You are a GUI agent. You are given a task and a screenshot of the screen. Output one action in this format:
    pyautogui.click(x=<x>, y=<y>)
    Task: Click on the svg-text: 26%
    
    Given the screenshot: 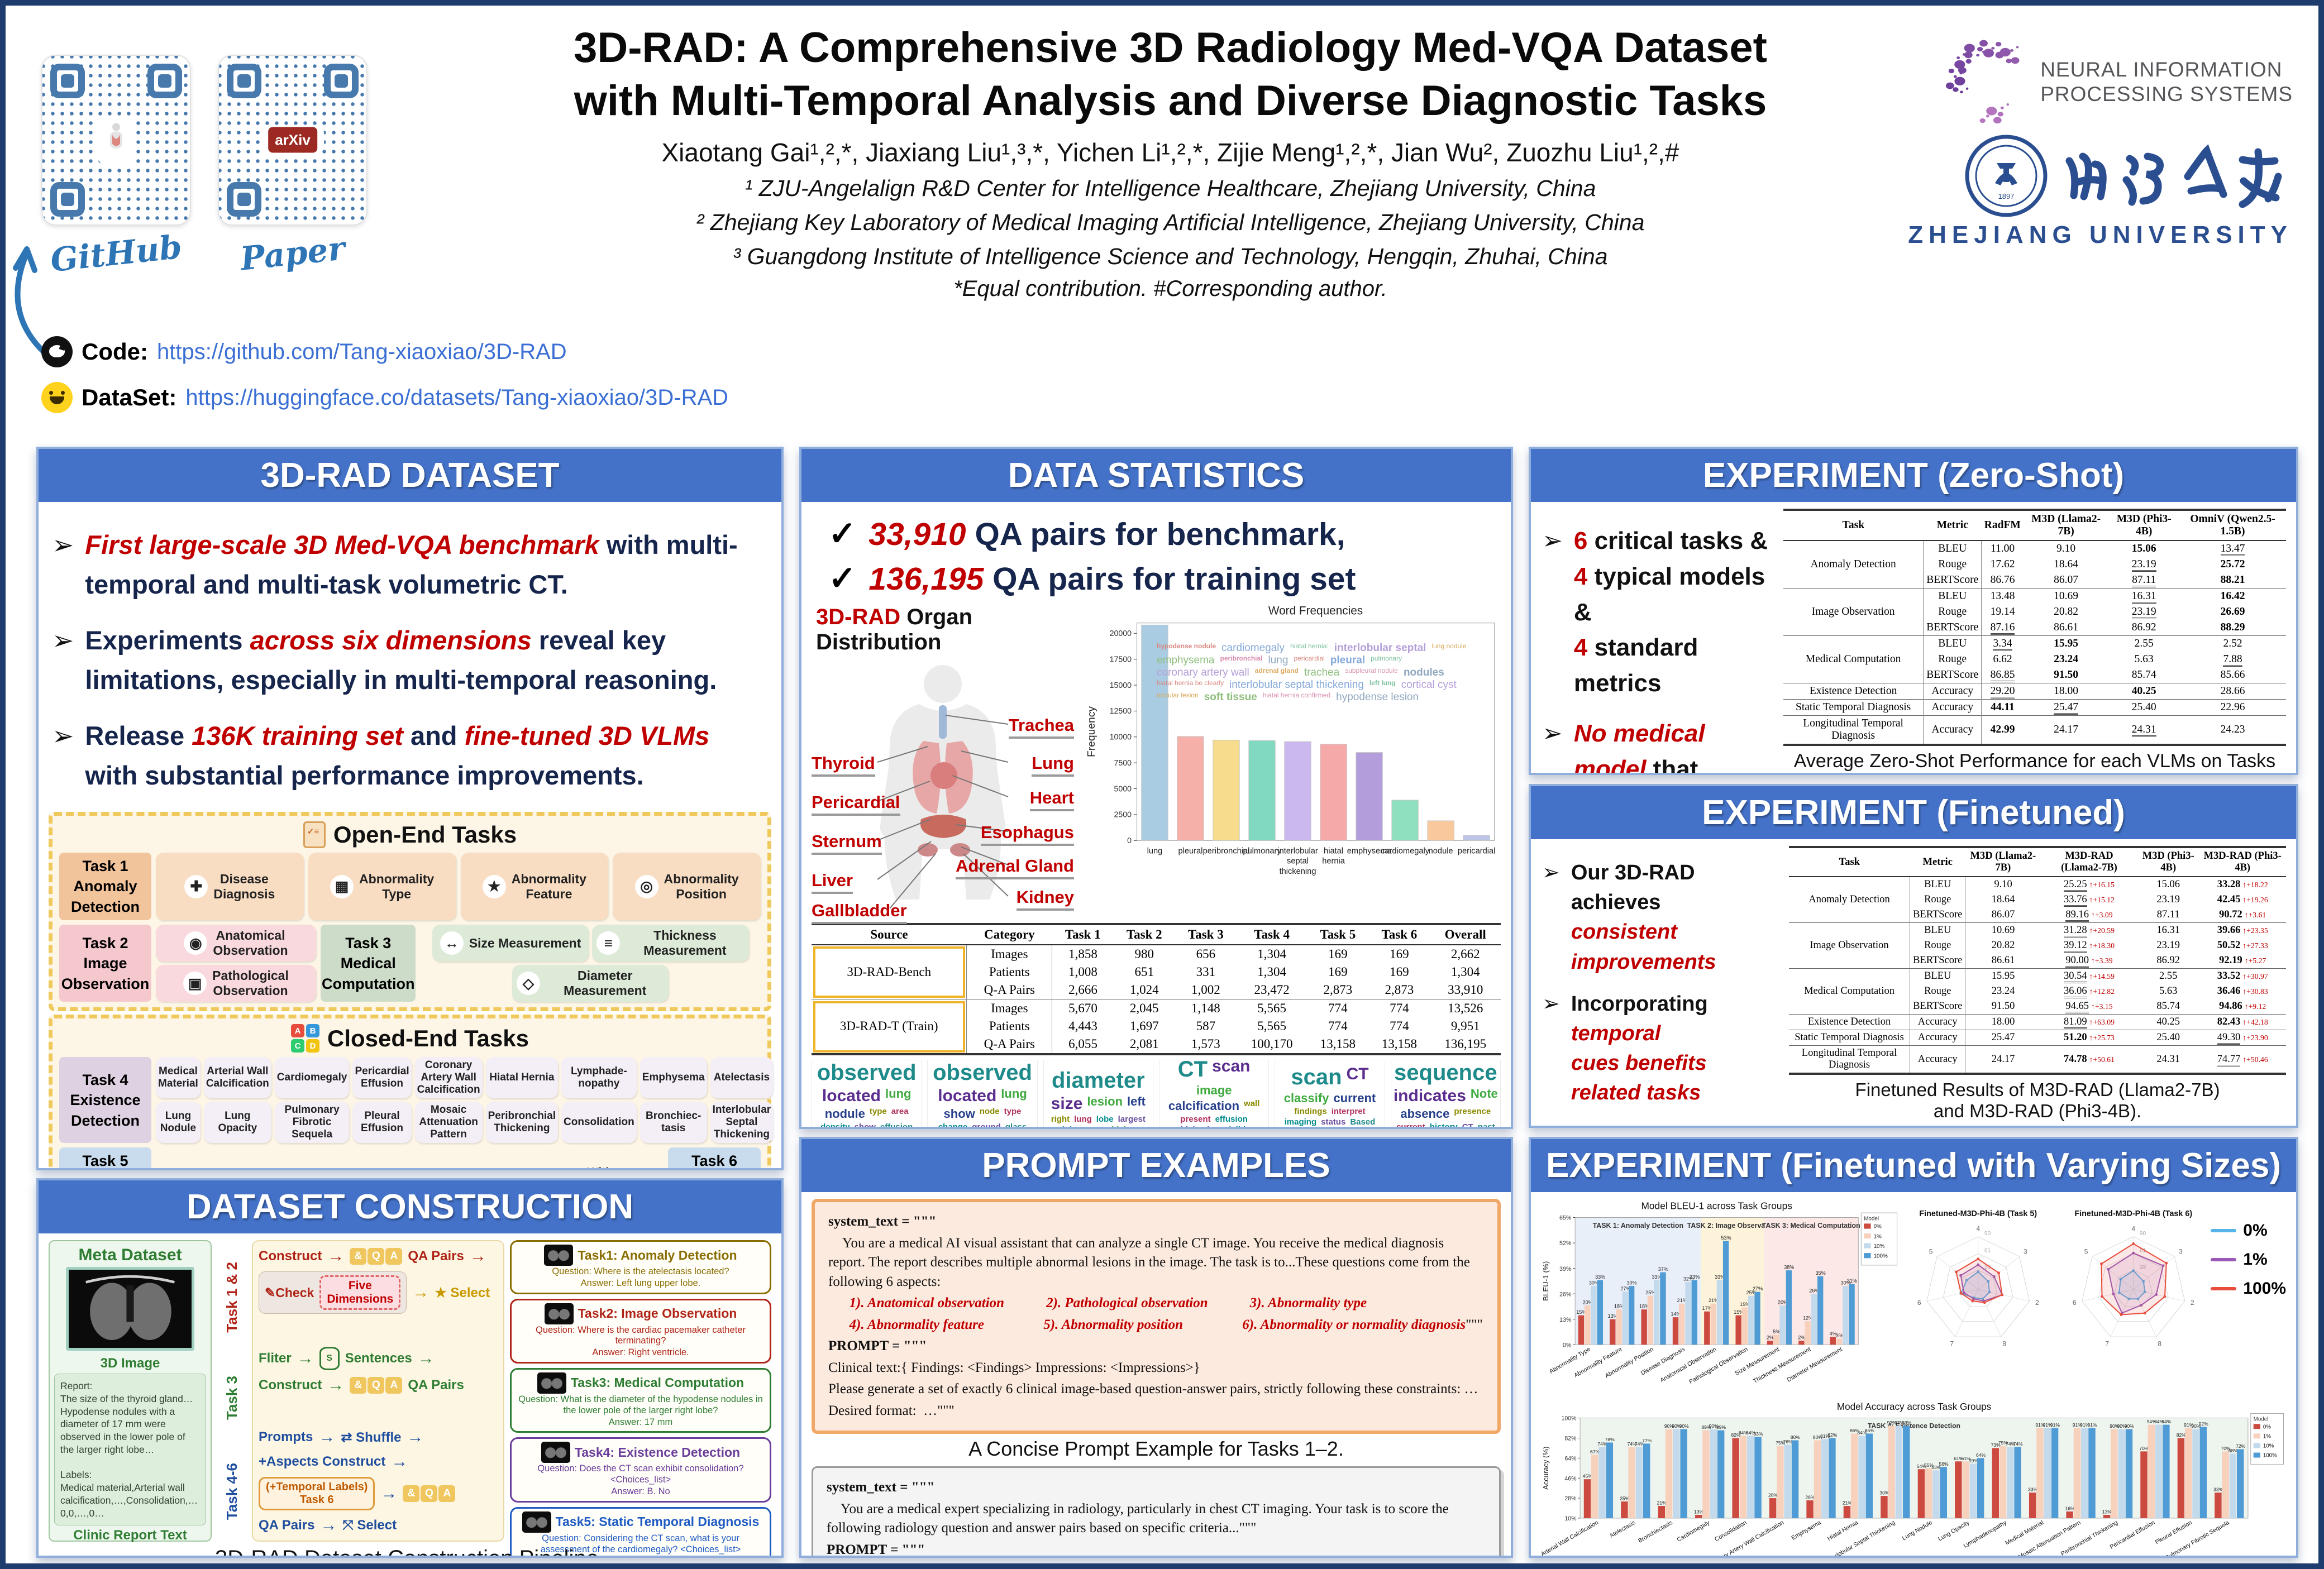 What is the action you would take?
    pyautogui.click(x=1814, y=1291)
    